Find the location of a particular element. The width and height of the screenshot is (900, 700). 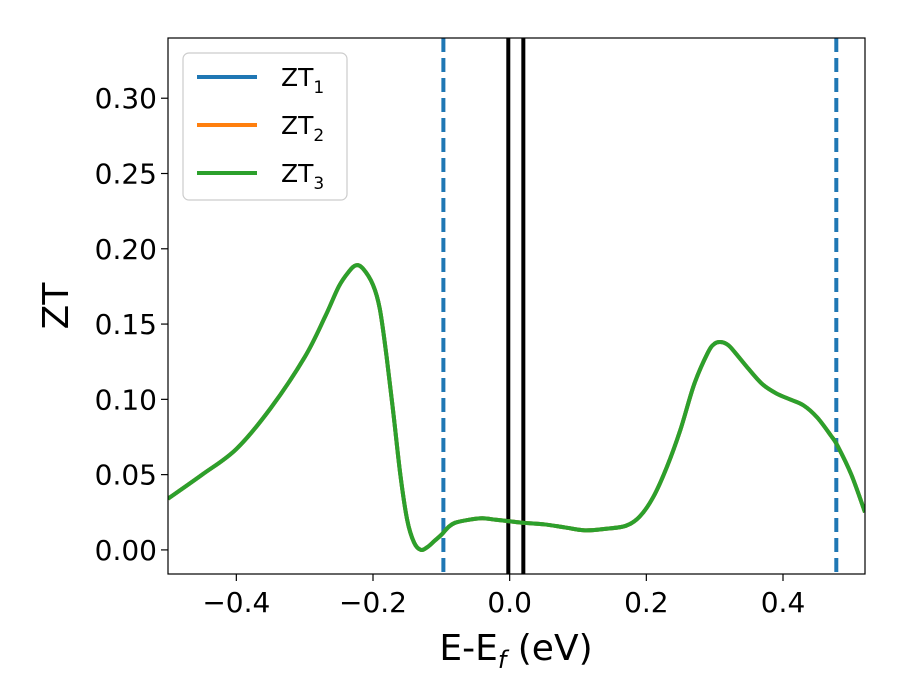

x-tick-label: −0.4 is located at coordinates (236, 602).